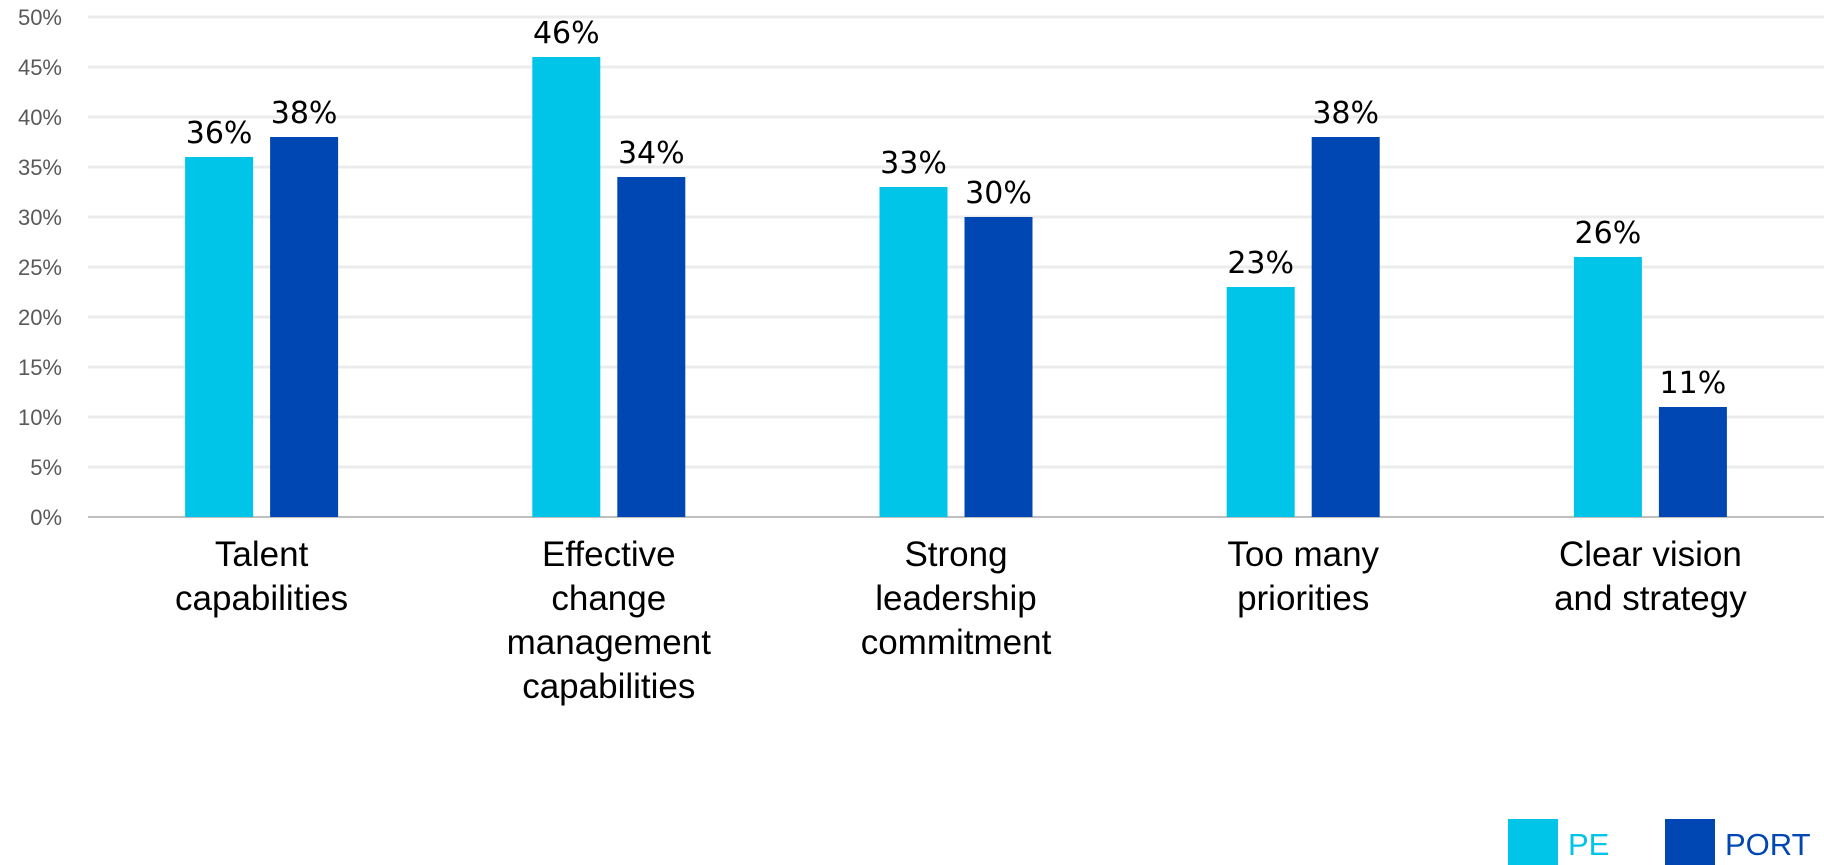 This screenshot has width=1824, height=865. I want to click on y-tick-label: 40%, so click(40, 117).